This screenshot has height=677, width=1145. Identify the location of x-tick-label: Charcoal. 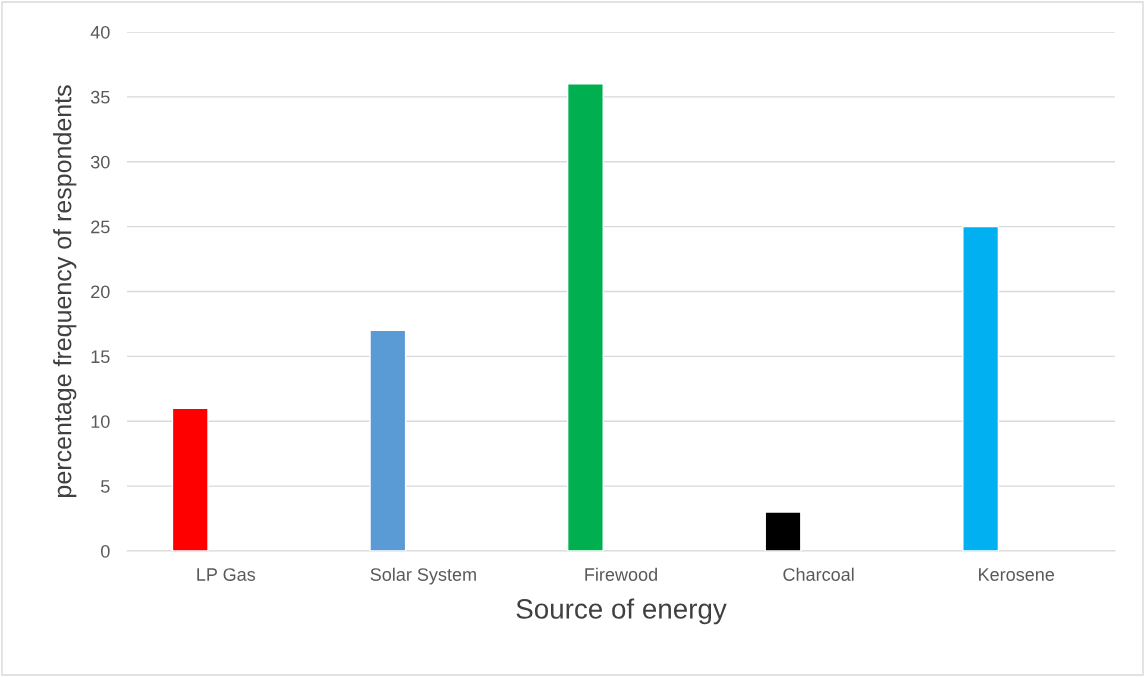
(818, 574).